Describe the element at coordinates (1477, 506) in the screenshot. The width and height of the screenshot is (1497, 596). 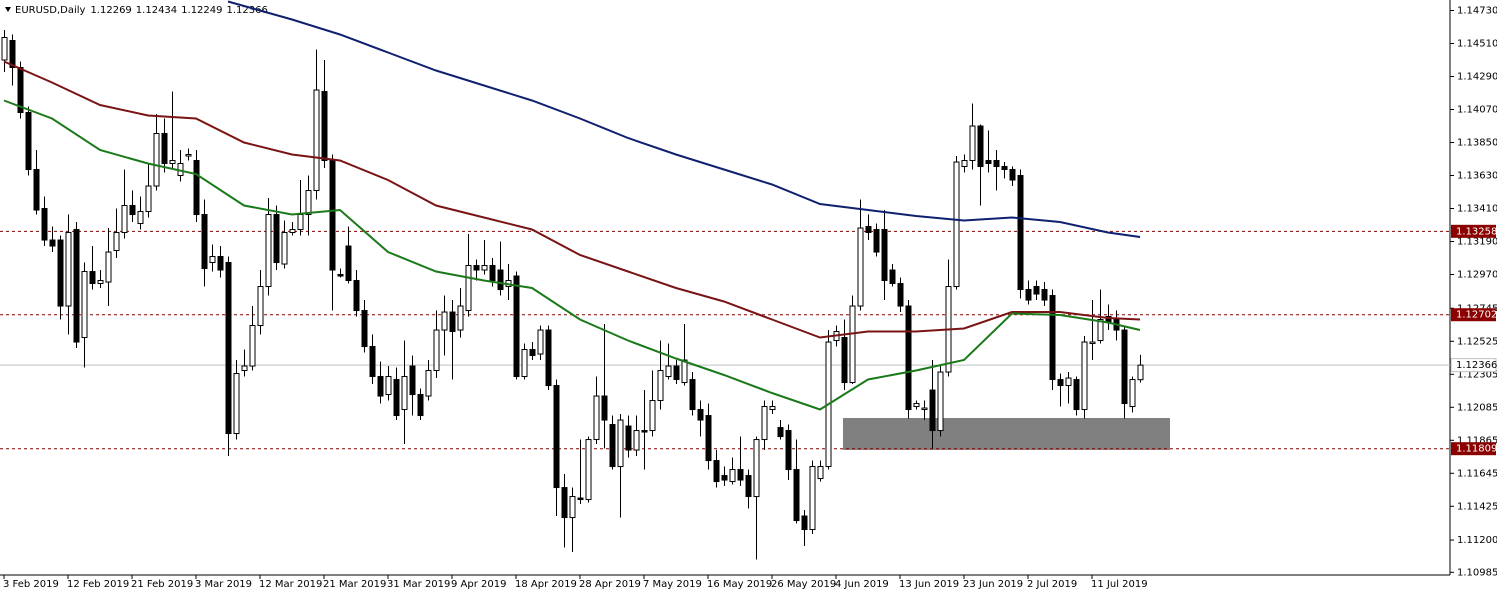
I see `y-tick-label: 1.11425` at that location.